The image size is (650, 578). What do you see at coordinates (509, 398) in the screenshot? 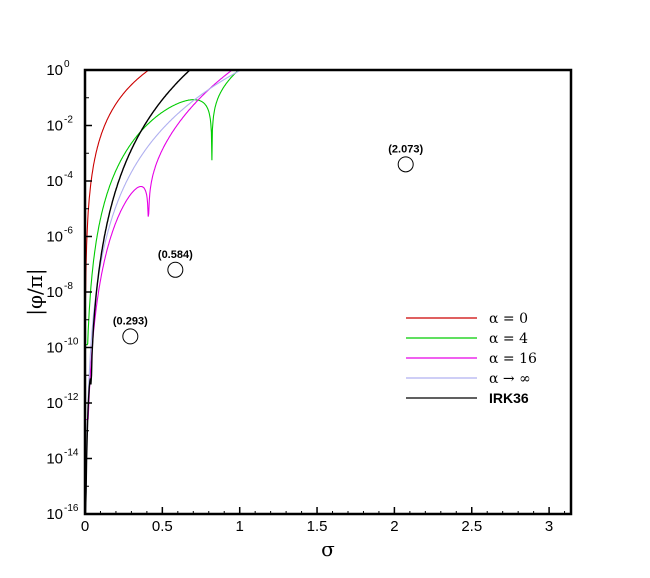
I see `legend-label-4: IRK36` at bounding box center [509, 398].